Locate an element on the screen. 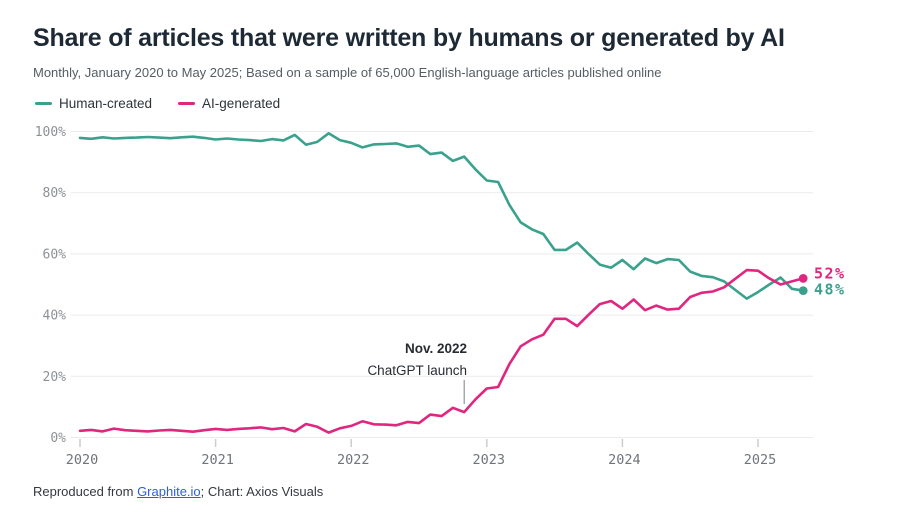 Image resolution: width=900 pixels, height=514 pixels. legend-item-human-created: Human-created is located at coordinates (93, 103).